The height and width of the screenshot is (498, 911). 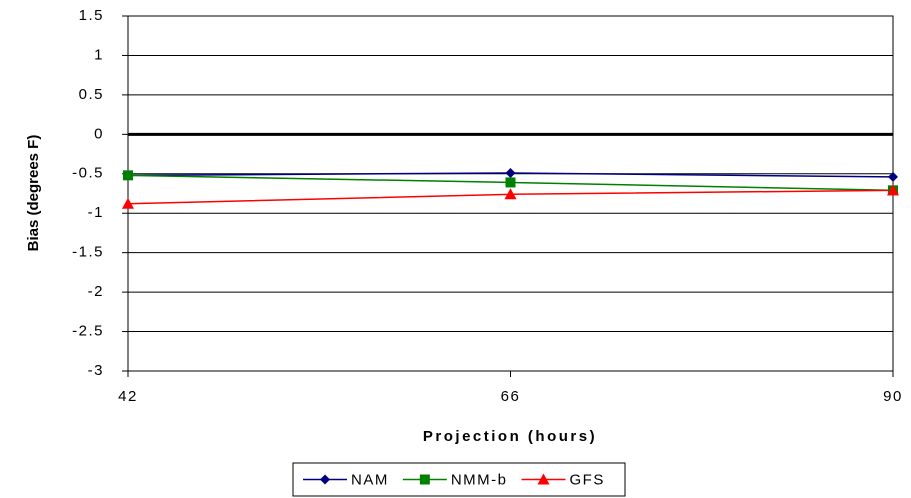 I want to click on y-tick-label: 0.5, so click(x=91, y=94).